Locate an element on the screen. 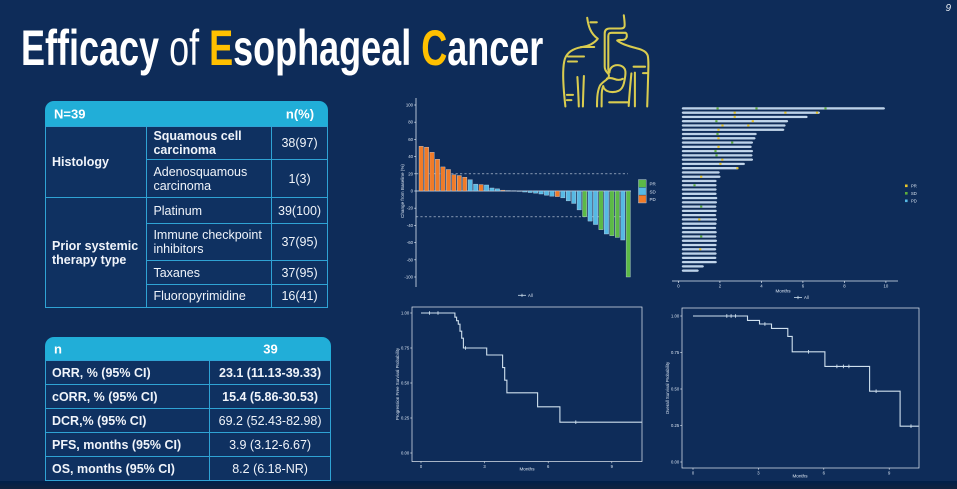  svg-text: -60 is located at coordinates (410, 242).